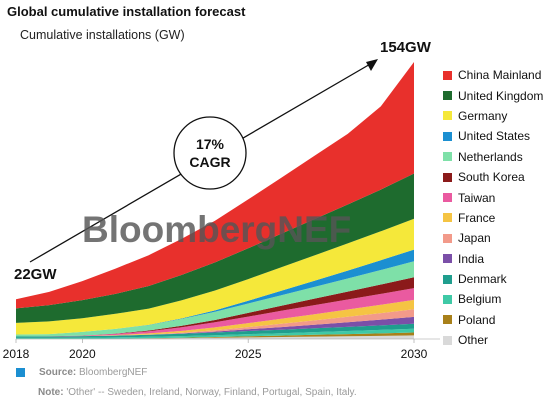 The width and height of the screenshot is (554, 408). Describe the element at coordinates (113, 372) in the screenshot. I see `source-text: BloombergNEF` at that location.